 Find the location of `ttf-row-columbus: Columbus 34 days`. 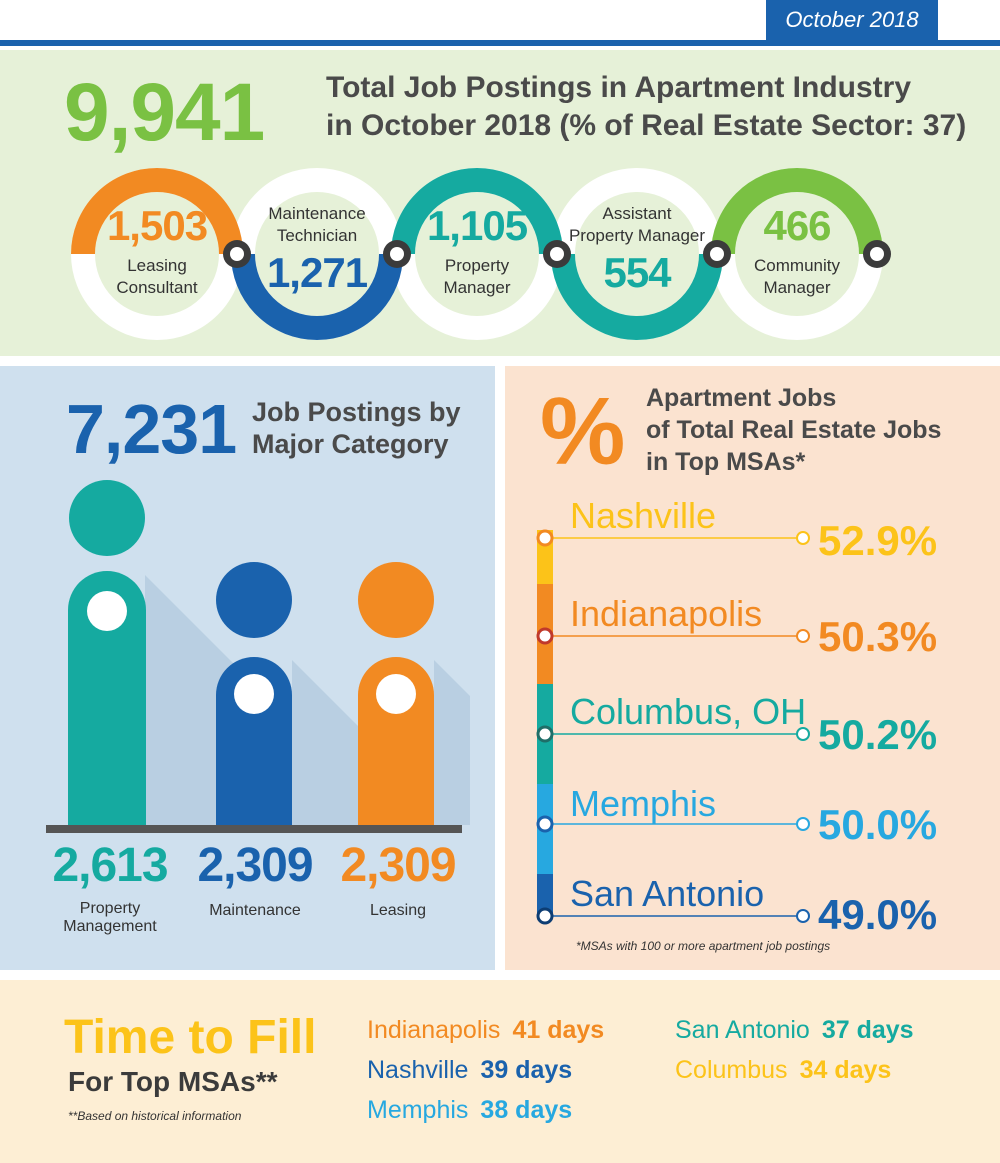

ttf-row-columbus: Columbus 34 days is located at coordinates (783, 1070).